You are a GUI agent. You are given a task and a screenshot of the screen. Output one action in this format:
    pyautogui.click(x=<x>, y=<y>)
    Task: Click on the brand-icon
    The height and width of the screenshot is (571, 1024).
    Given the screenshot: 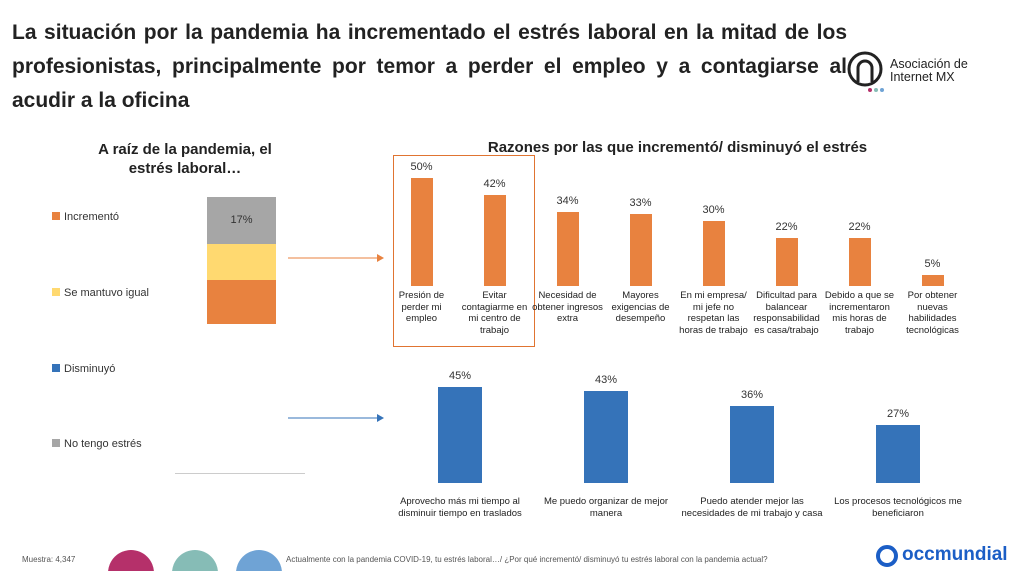 What is the action you would take?
    pyautogui.click(x=887, y=556)
    